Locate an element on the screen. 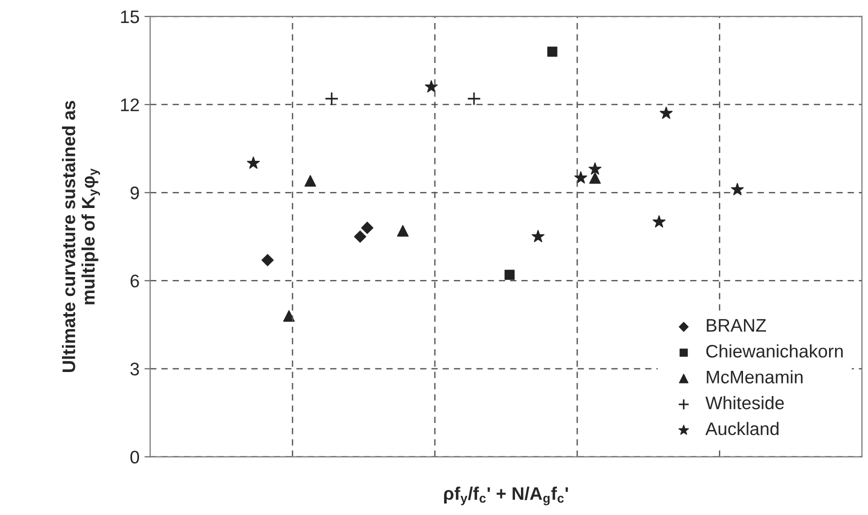 Image resolution: width=868 pixels, height=515 pixels. legend-label: McMenamin is located at coordinates (754, 377).